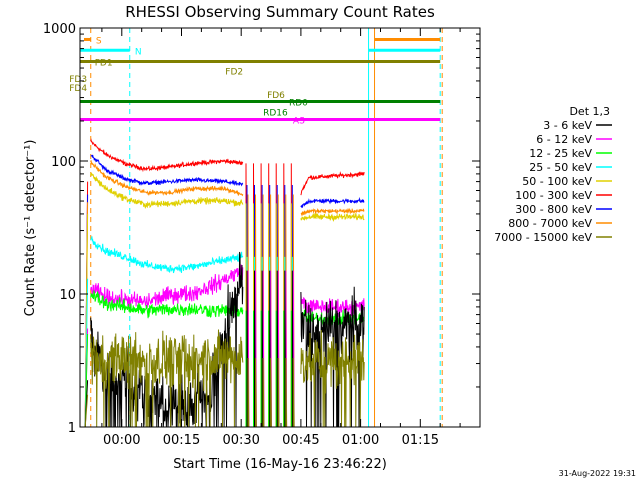 This screenshot has width=640, height=480. Describe the element at coordinates (553, 209) in the screenshot. I see `legend-entry-label: 300 - 800 keV` at that location.